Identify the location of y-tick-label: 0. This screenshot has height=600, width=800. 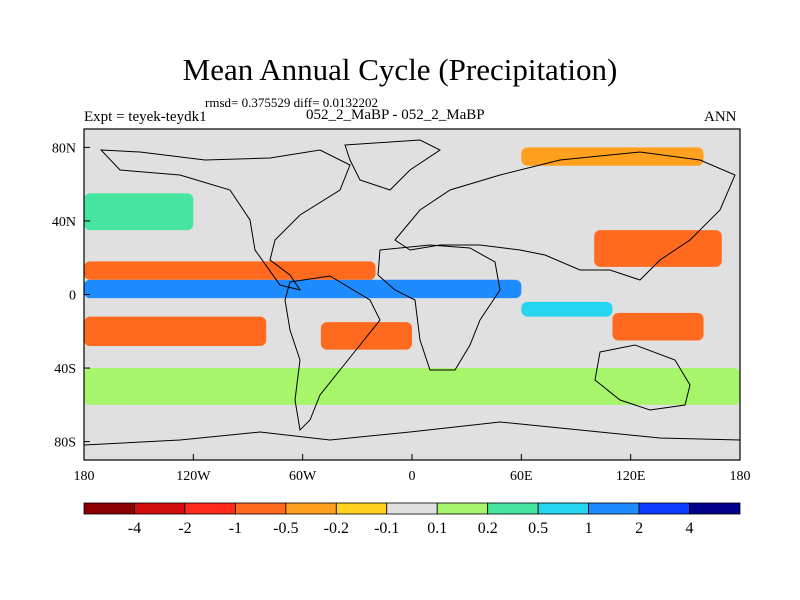
(72, 296).